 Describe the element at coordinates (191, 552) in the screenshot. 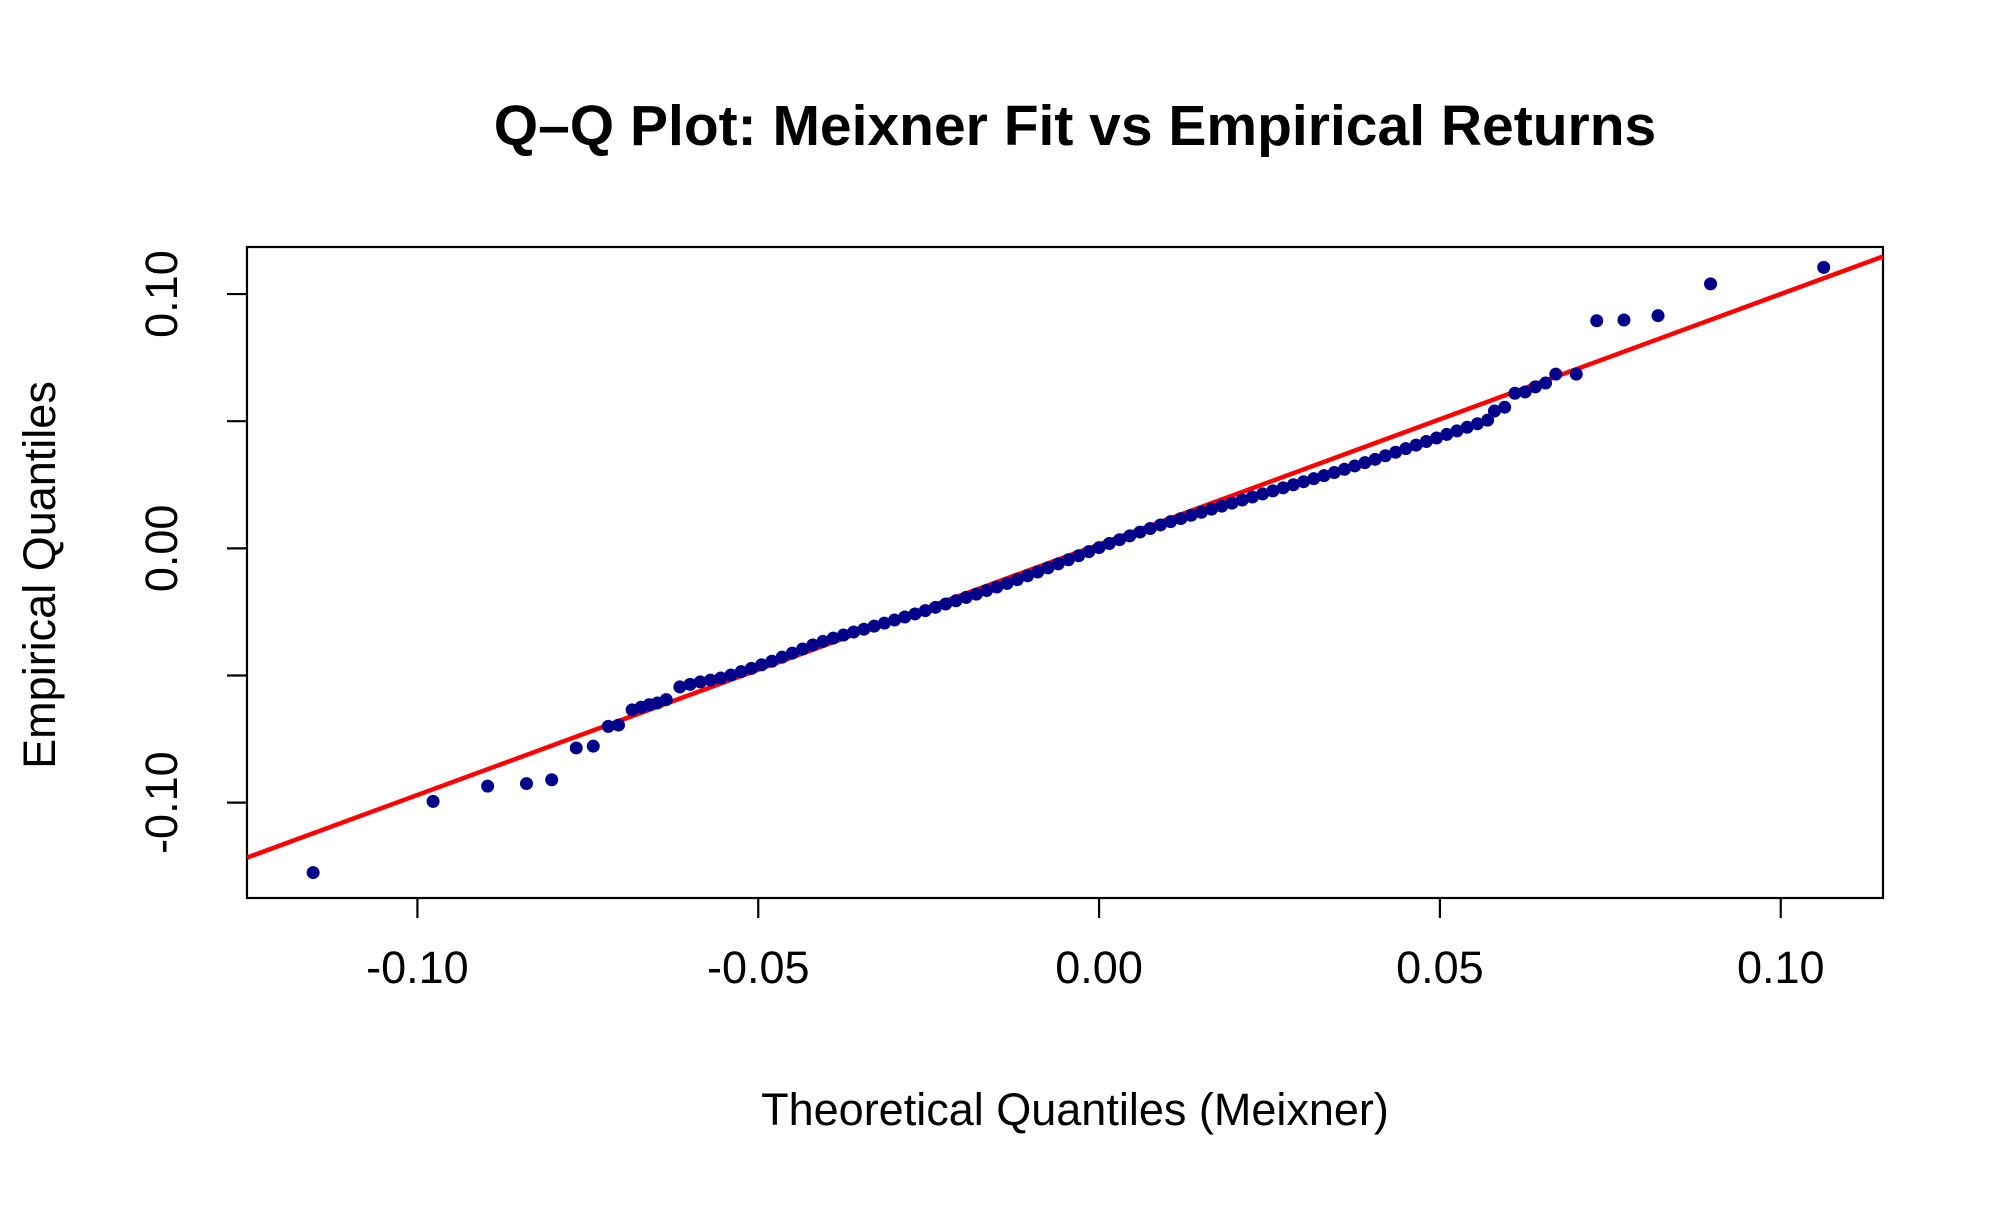

I see `y-axis: -0.10 0.00 0.10` at that location.